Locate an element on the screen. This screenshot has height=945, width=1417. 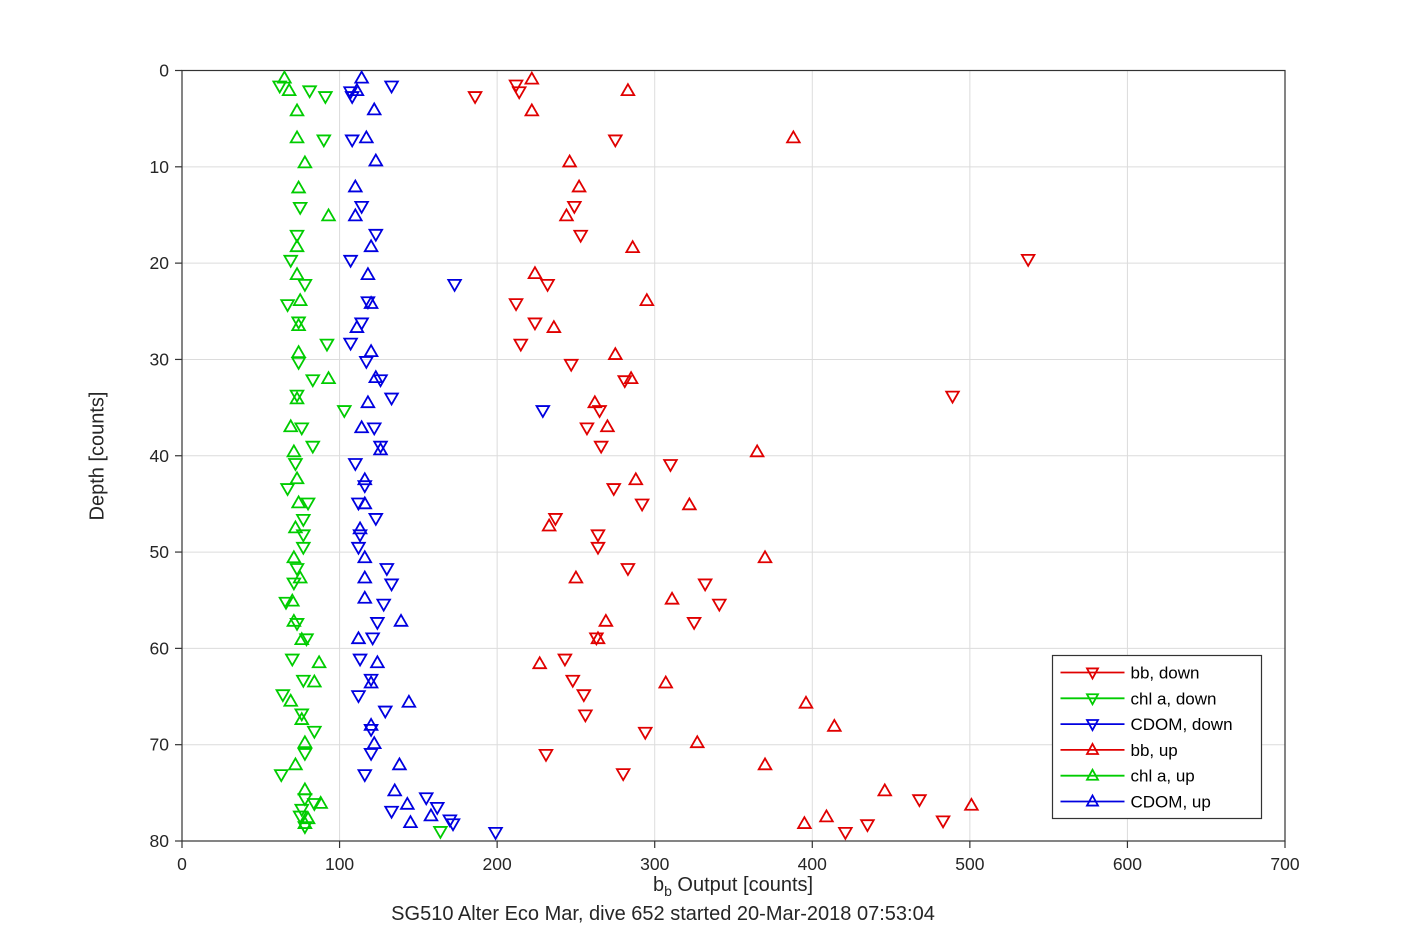
x-tick-label: 400 is located at coordinates (812, 864).